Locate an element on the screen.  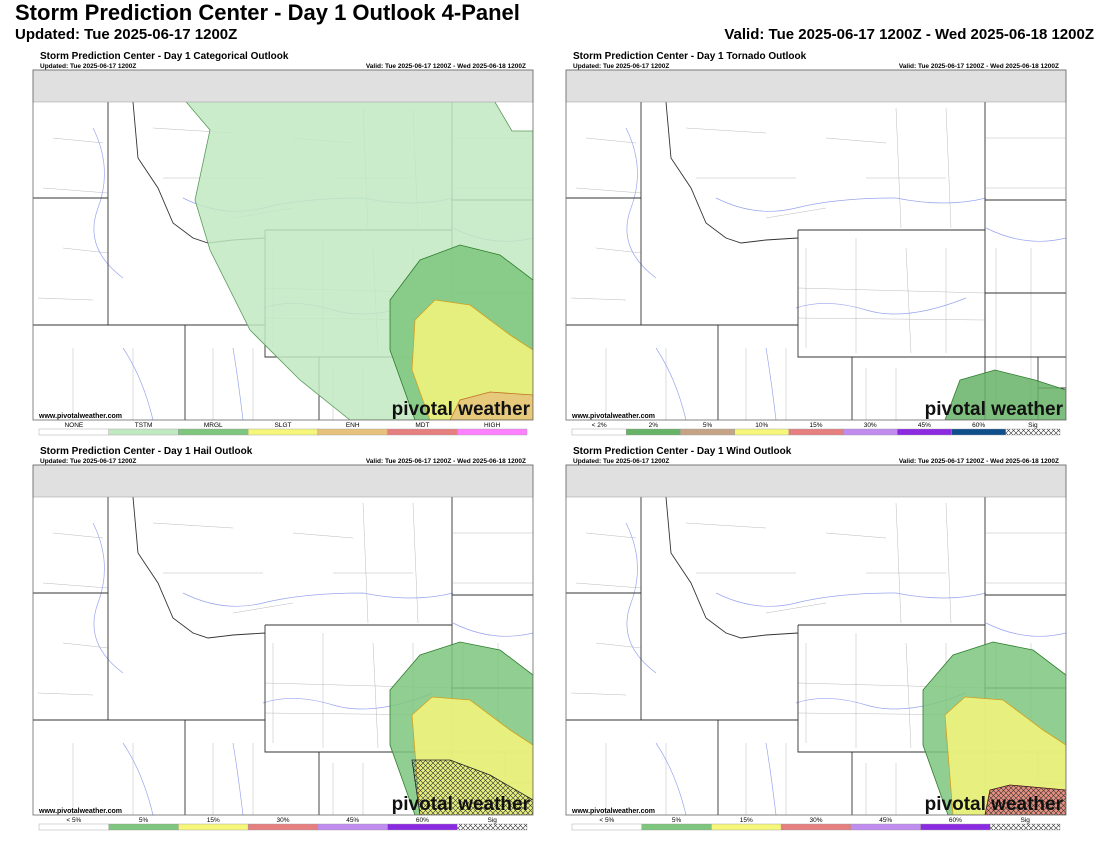
legend-label: MDT is located at coordinates (422, 425).